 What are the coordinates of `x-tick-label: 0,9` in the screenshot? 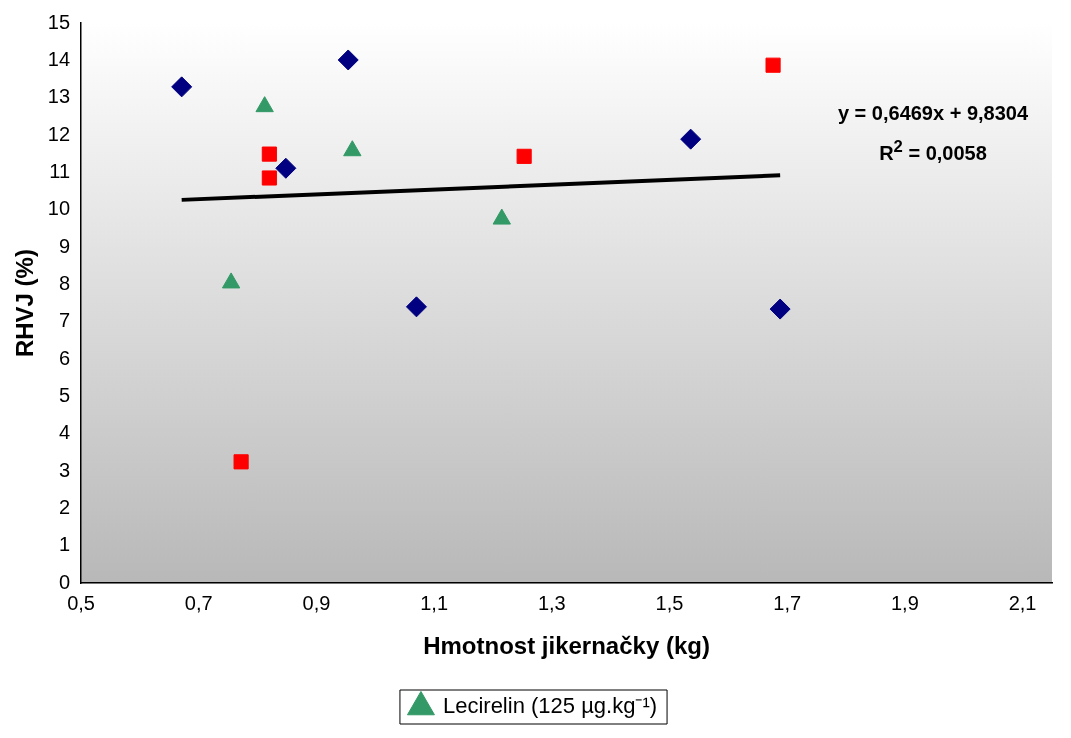 It's located at (316, 602).